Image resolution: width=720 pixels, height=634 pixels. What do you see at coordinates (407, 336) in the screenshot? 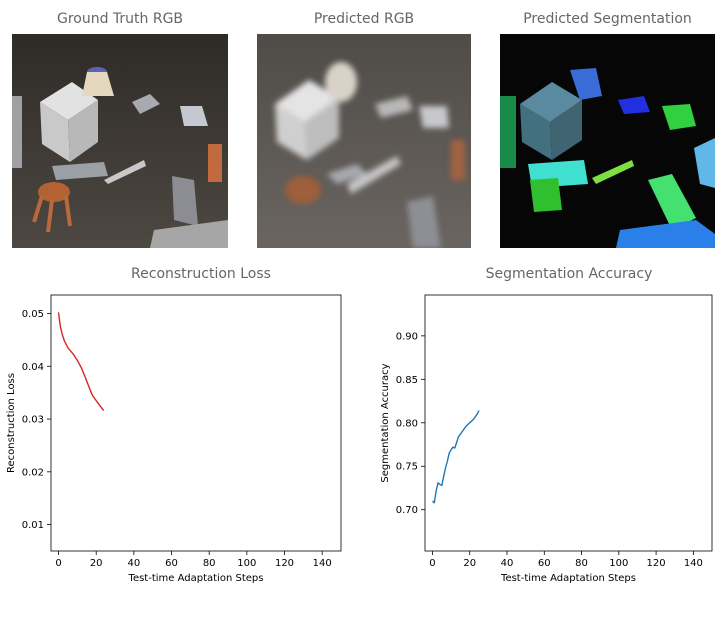
I see `y-tick-label: 0.90` at bounding box center [407, 336].